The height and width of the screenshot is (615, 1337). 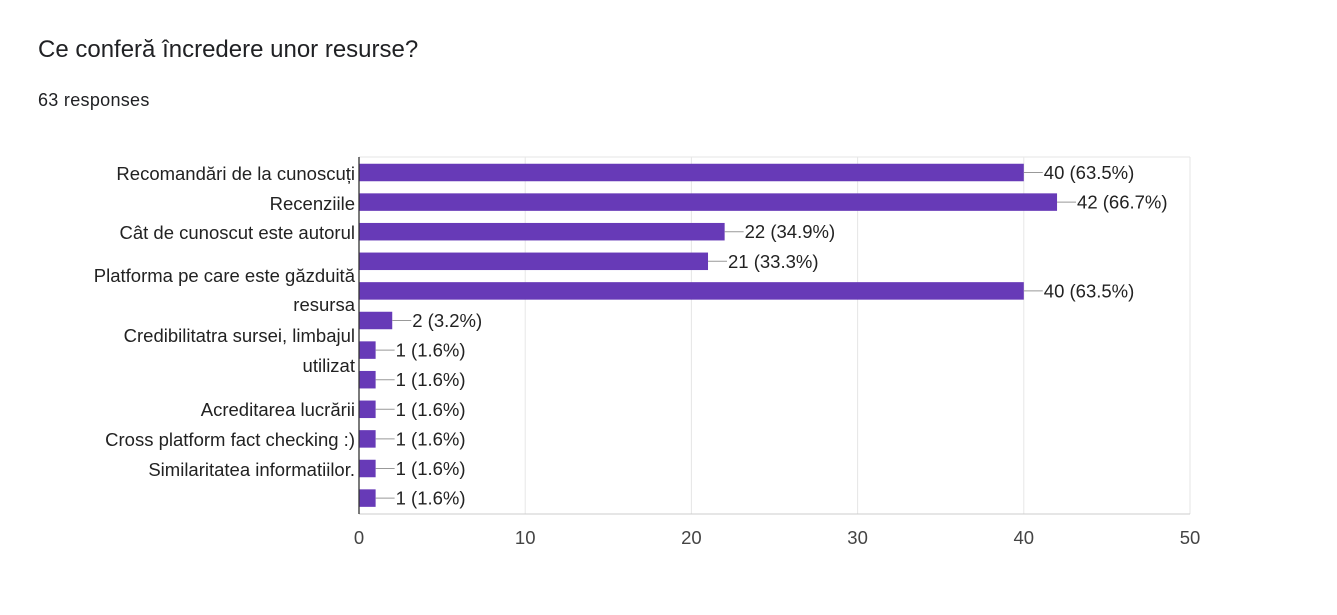 I want to click on data-label: 22 (34.9%), so click(x=790, y=231).